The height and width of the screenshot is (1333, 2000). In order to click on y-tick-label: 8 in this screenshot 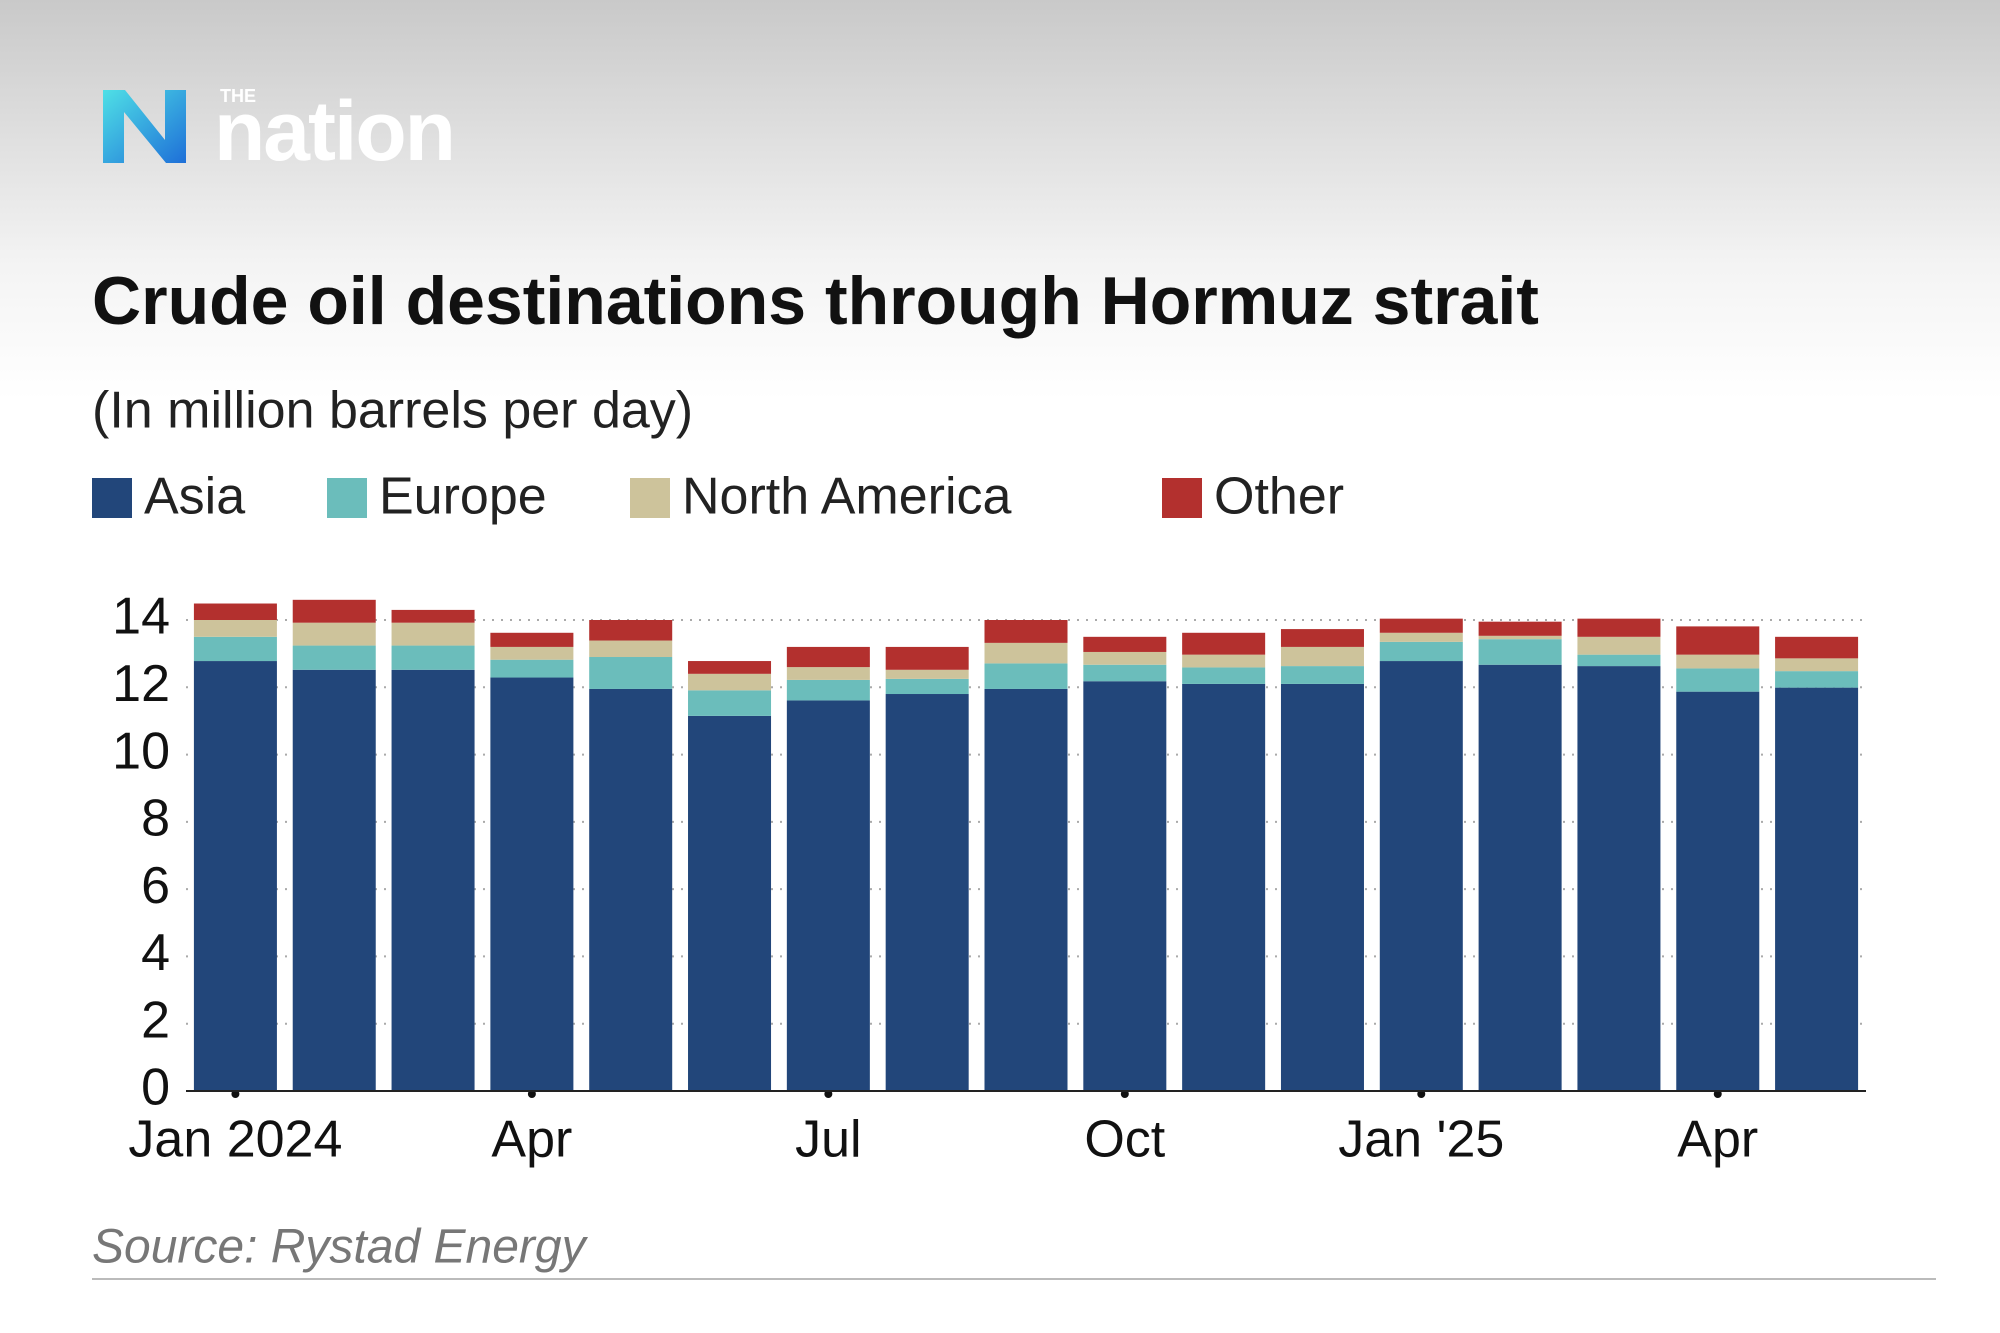, I will do `click(155, 819)`.